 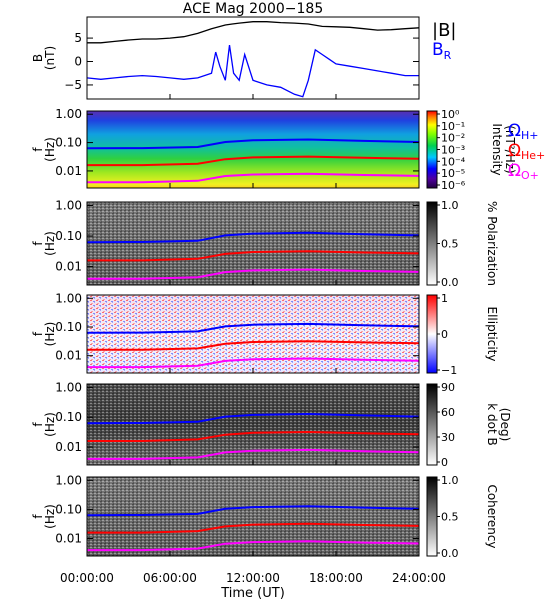 I want to click on colorbar-ellipticity, so click(x=432, y=334).